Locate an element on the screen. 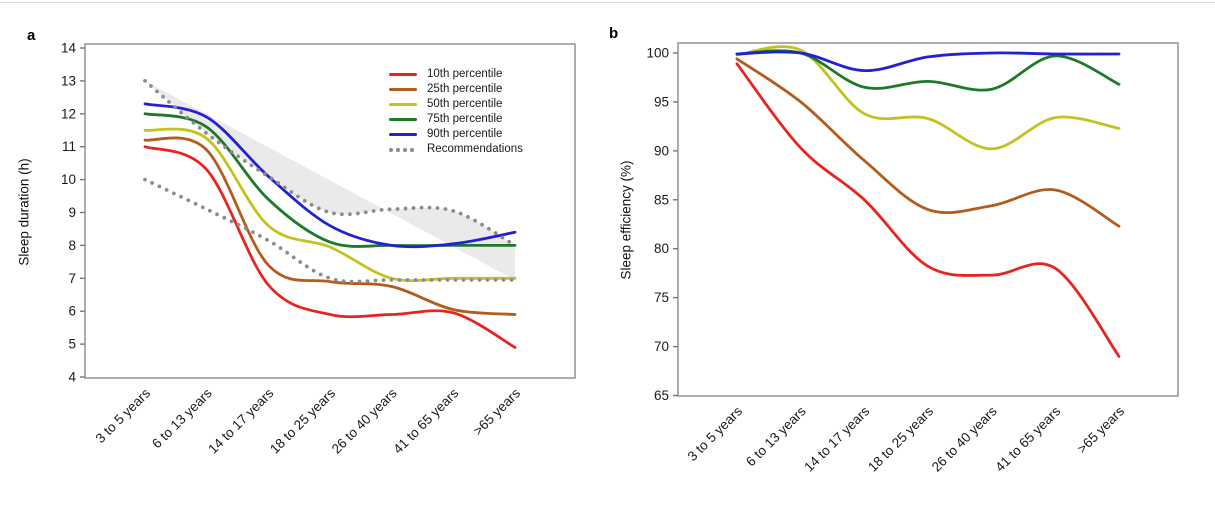 The image size is (1215, 523). y-tick-label: 5 is located at coordinates (72, 344).